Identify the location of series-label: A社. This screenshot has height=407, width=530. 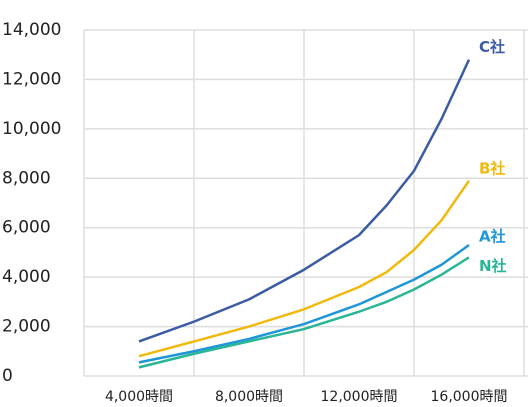
(492, 237).